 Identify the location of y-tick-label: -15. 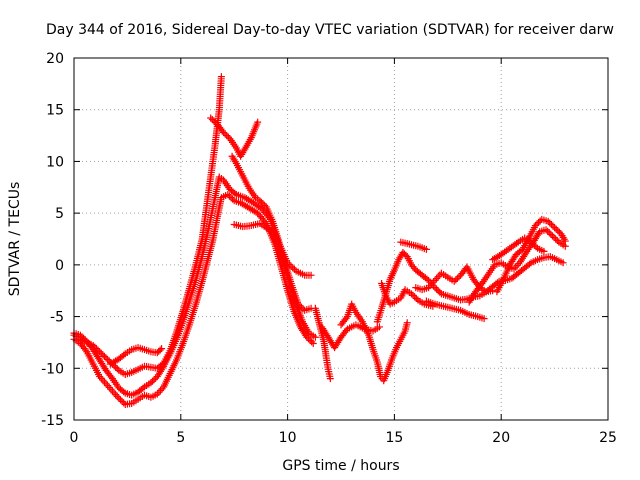
(52, 421).